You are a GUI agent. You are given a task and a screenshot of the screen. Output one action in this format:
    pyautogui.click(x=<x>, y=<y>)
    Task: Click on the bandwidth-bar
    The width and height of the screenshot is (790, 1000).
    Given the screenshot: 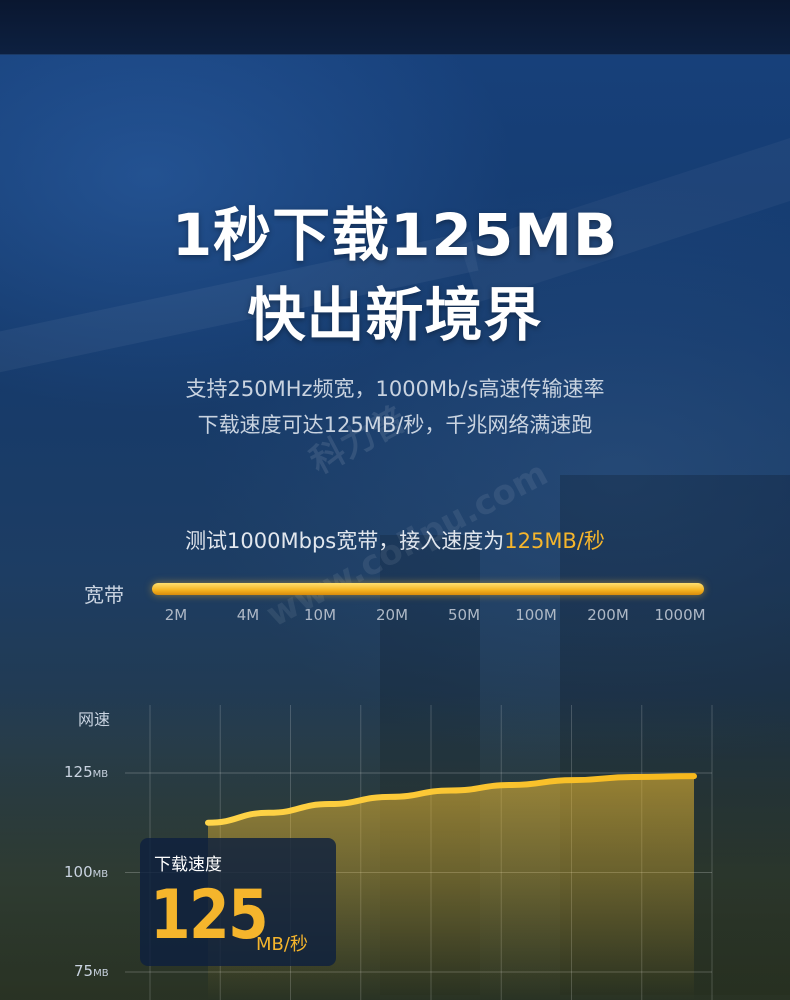 What is the action you would take?
    pyautogui.click(x=428, y=589)
    